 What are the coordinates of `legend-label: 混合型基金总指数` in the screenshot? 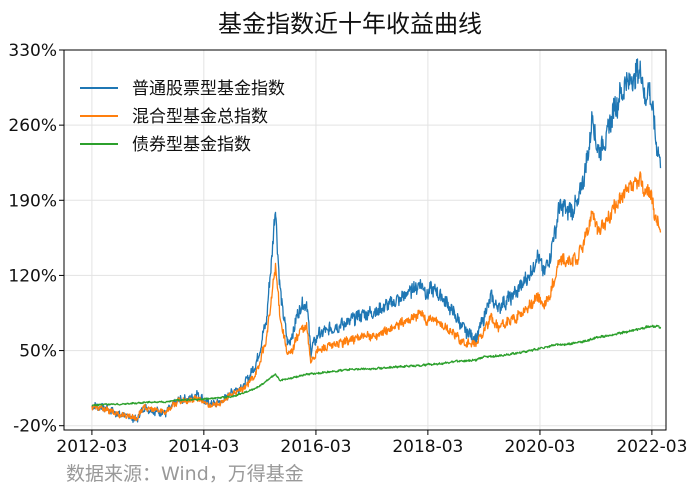 It's located at (200, 117).